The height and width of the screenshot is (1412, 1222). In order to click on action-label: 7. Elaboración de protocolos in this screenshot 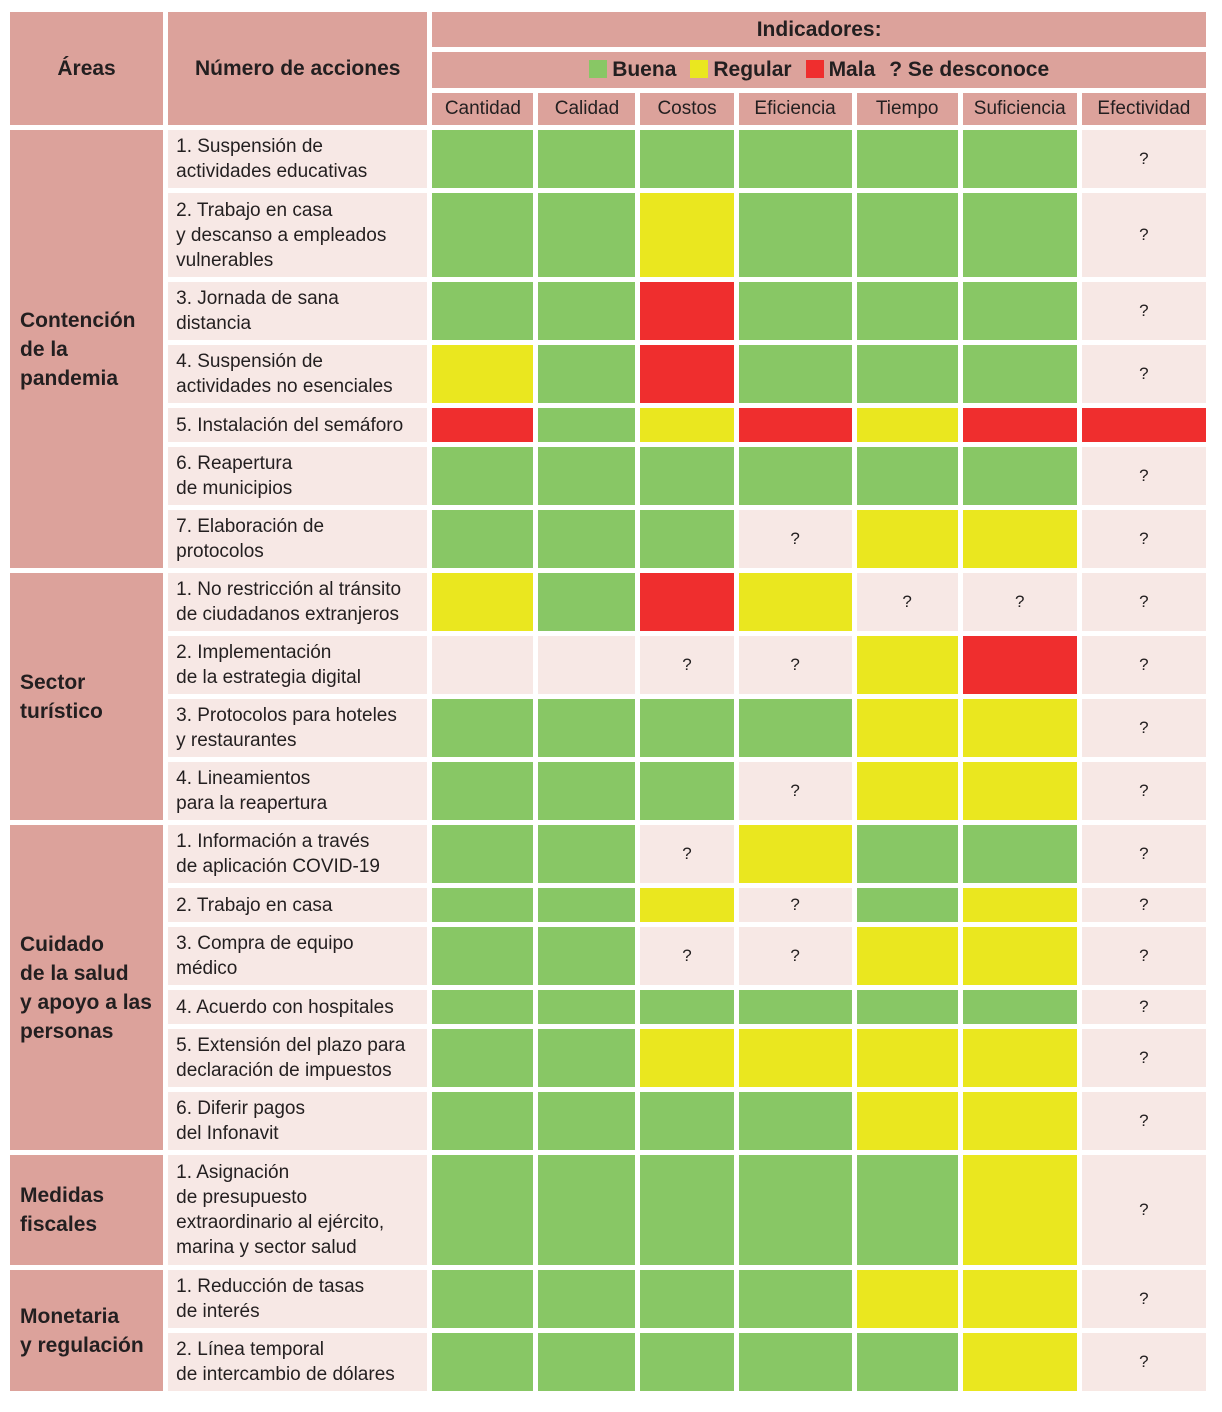, I will do `click(298, 539)`.